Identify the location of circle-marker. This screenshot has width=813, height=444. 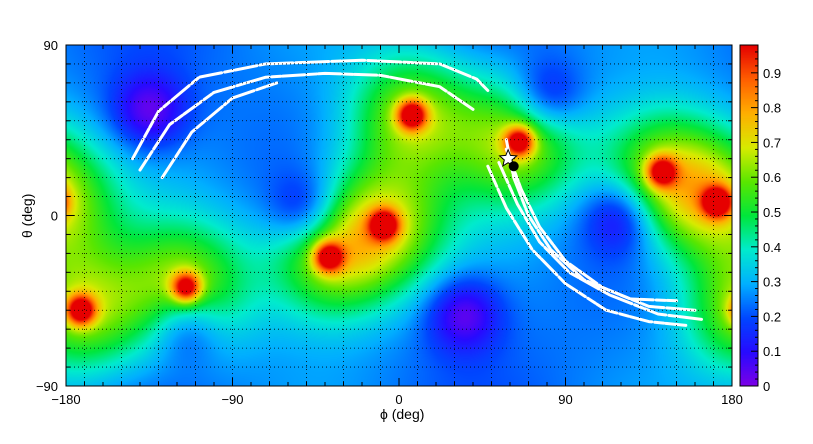
(513, 166).